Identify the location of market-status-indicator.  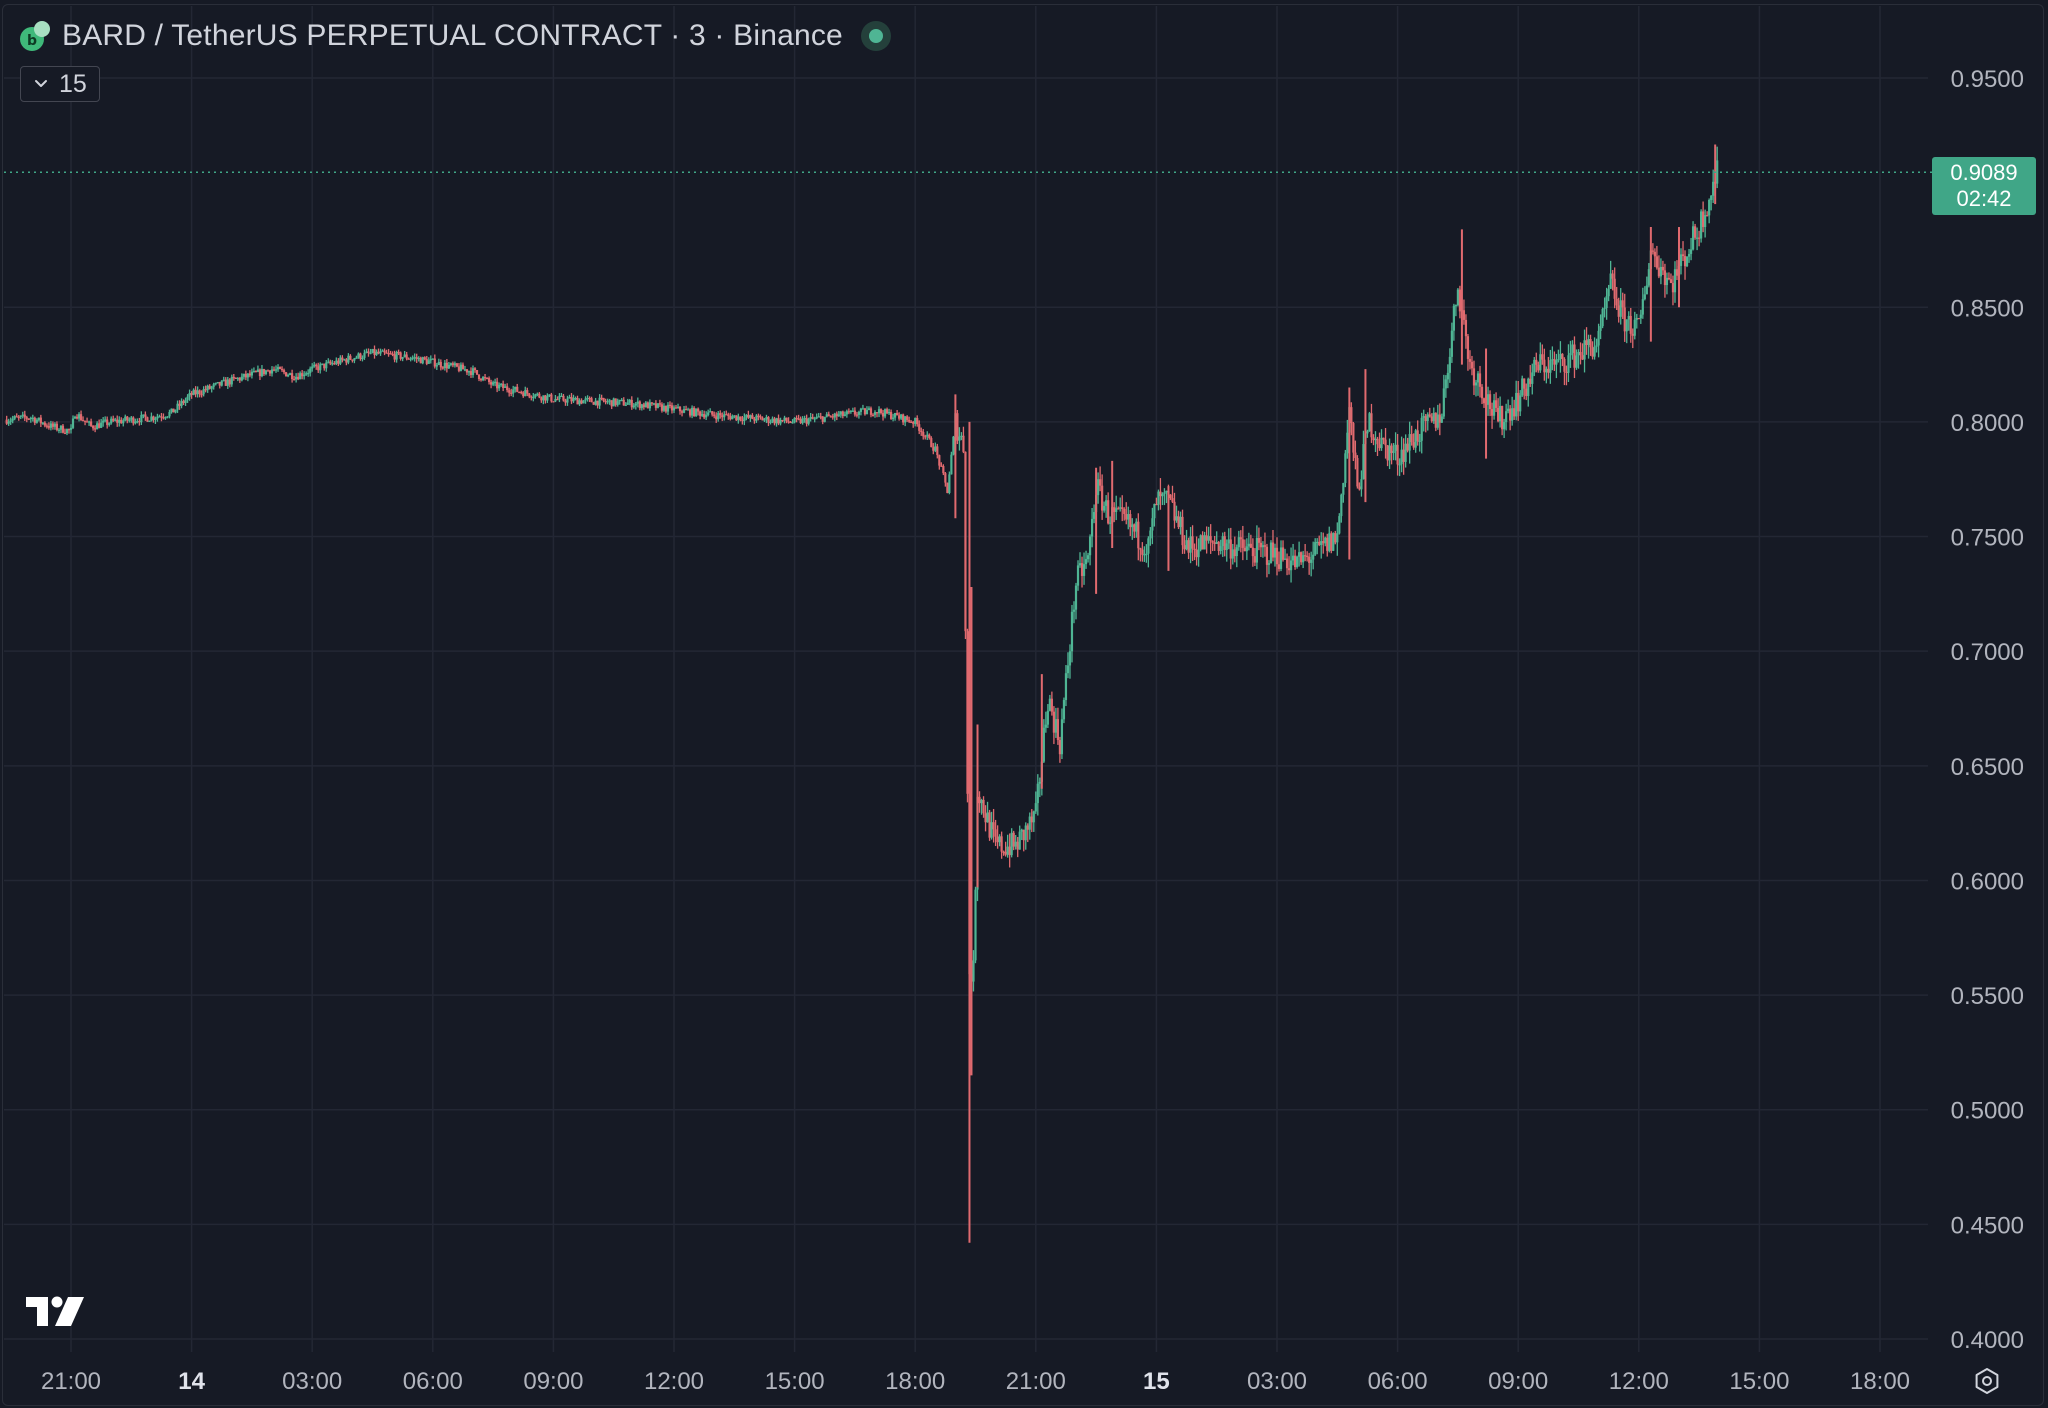
(875, 36).